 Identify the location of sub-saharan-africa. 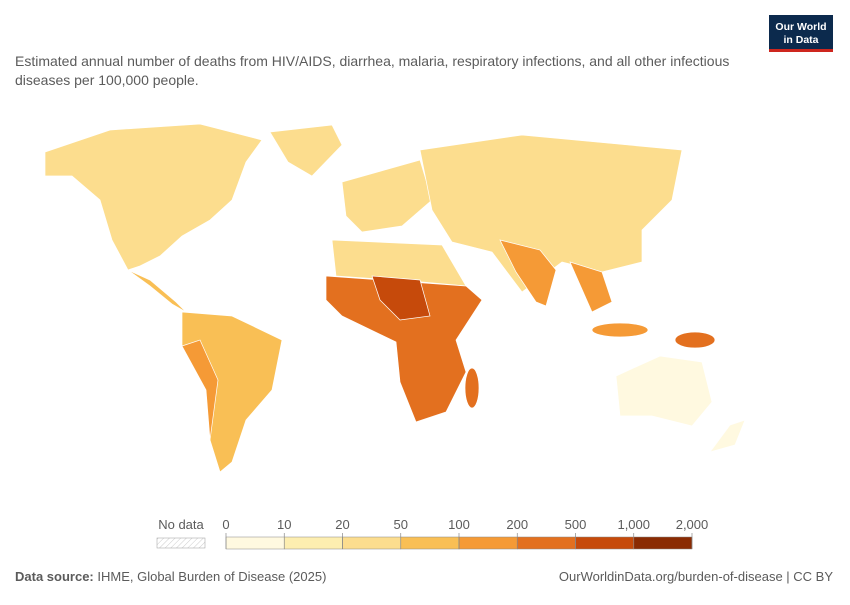
(404, 349).